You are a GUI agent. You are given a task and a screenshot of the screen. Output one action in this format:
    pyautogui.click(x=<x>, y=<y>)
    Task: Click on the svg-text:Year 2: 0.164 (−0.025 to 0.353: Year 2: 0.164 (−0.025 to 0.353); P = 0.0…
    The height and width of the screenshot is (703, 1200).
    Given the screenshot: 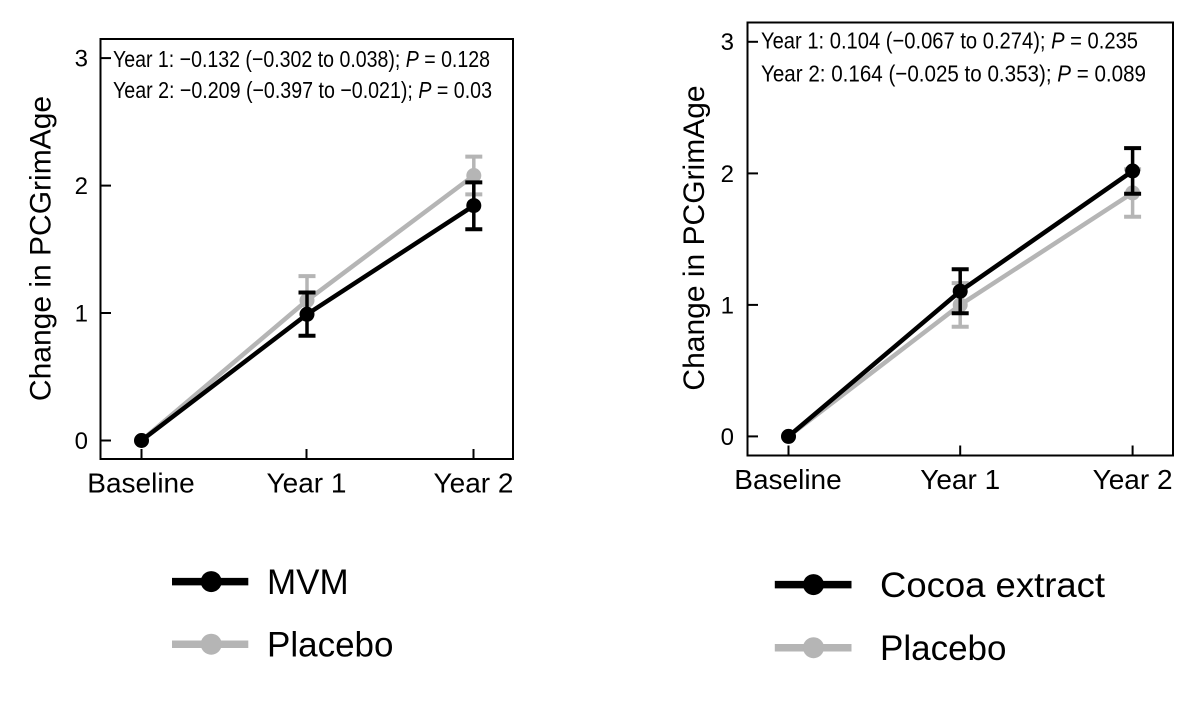 What is the action you would take?
    pyautogui.click(x=953, y=73)
    